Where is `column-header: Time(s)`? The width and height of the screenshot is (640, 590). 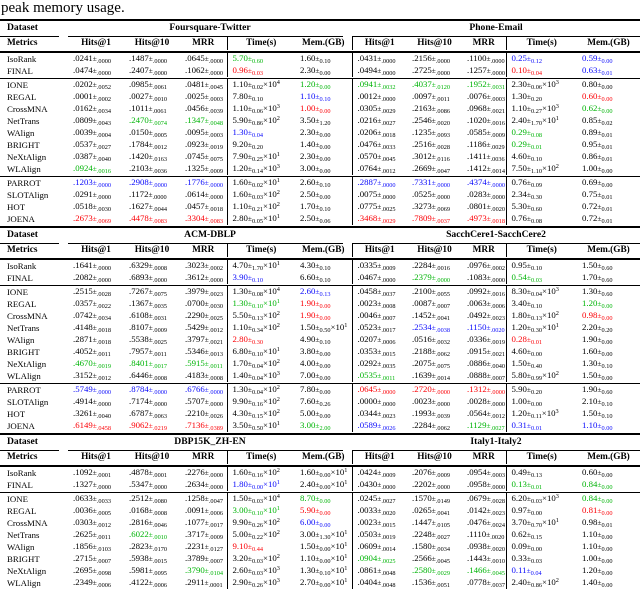 column-header: Time(s) is located at coordinates (541, 43).